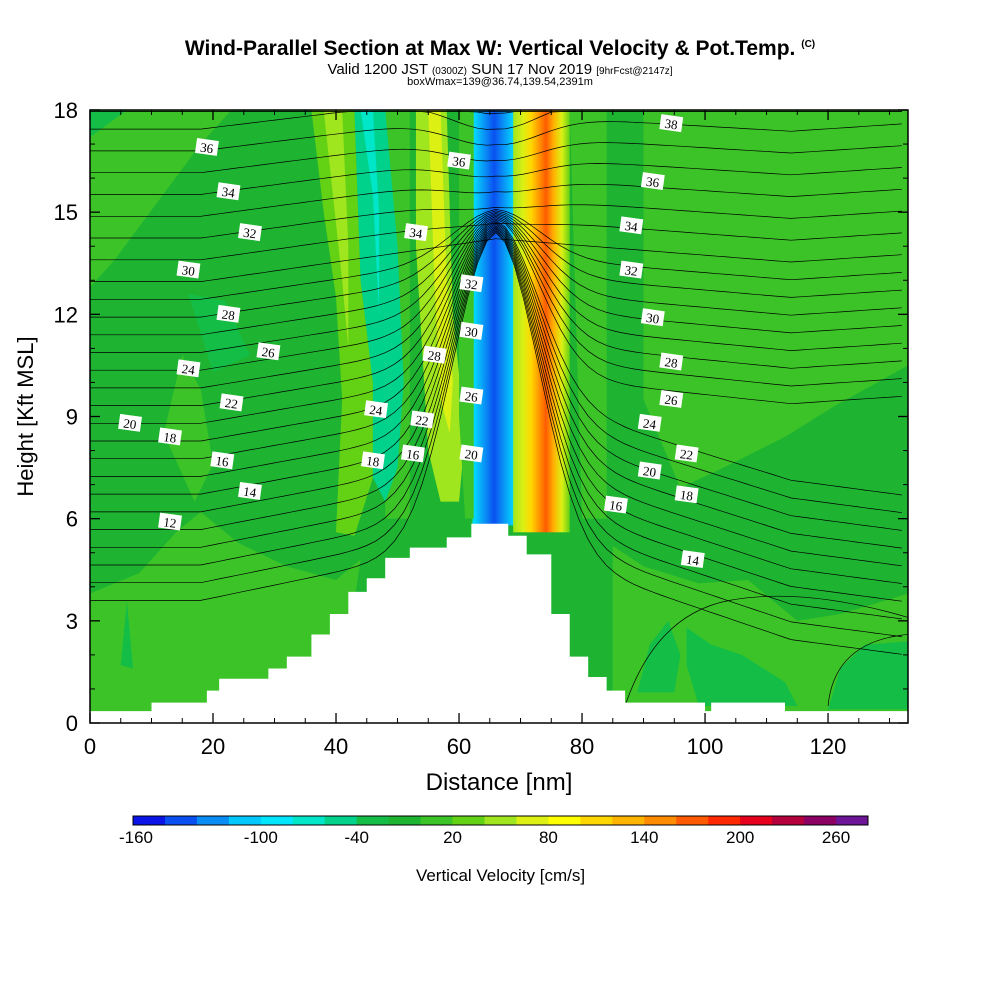 Image resolution: width=1000 pixels, height=1000 pixels. I want to click on valid-date: SUN 17 Nov 2019, so click(532, 69).